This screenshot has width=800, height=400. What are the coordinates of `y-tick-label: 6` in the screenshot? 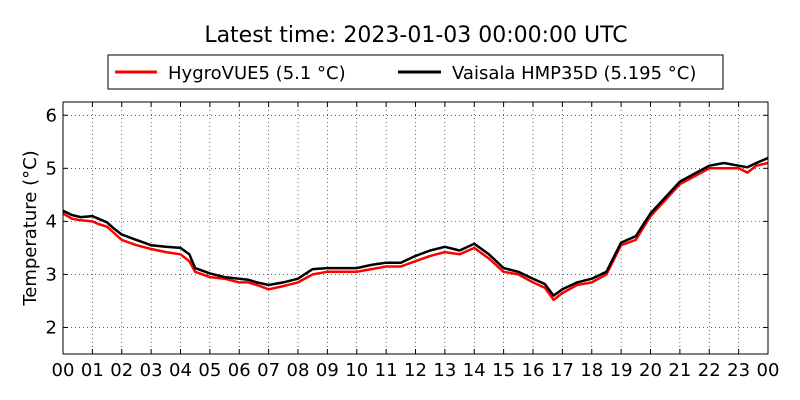 It's located at (51, 115).